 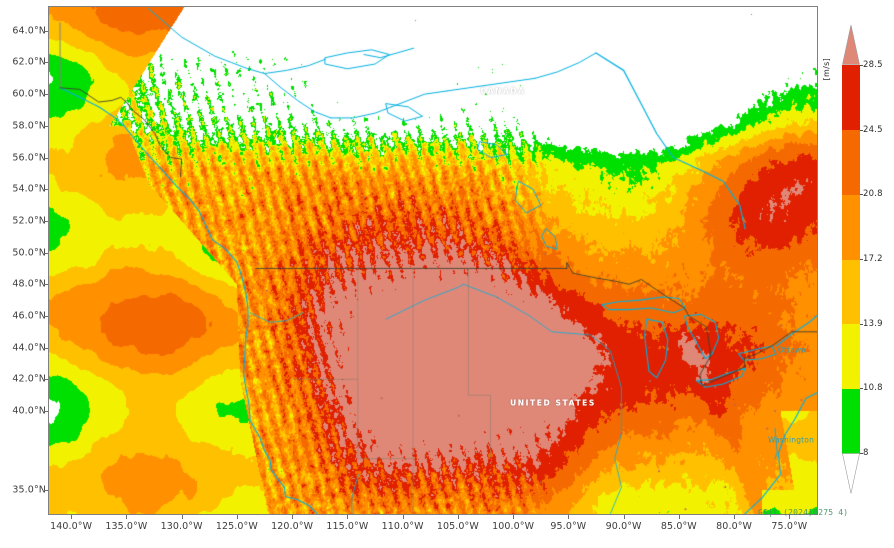 What do you see at coordinates (623, 526) in the screenshot?
I see `longitude-tick-label: 90.0°W` at bounding box center [623, 526].